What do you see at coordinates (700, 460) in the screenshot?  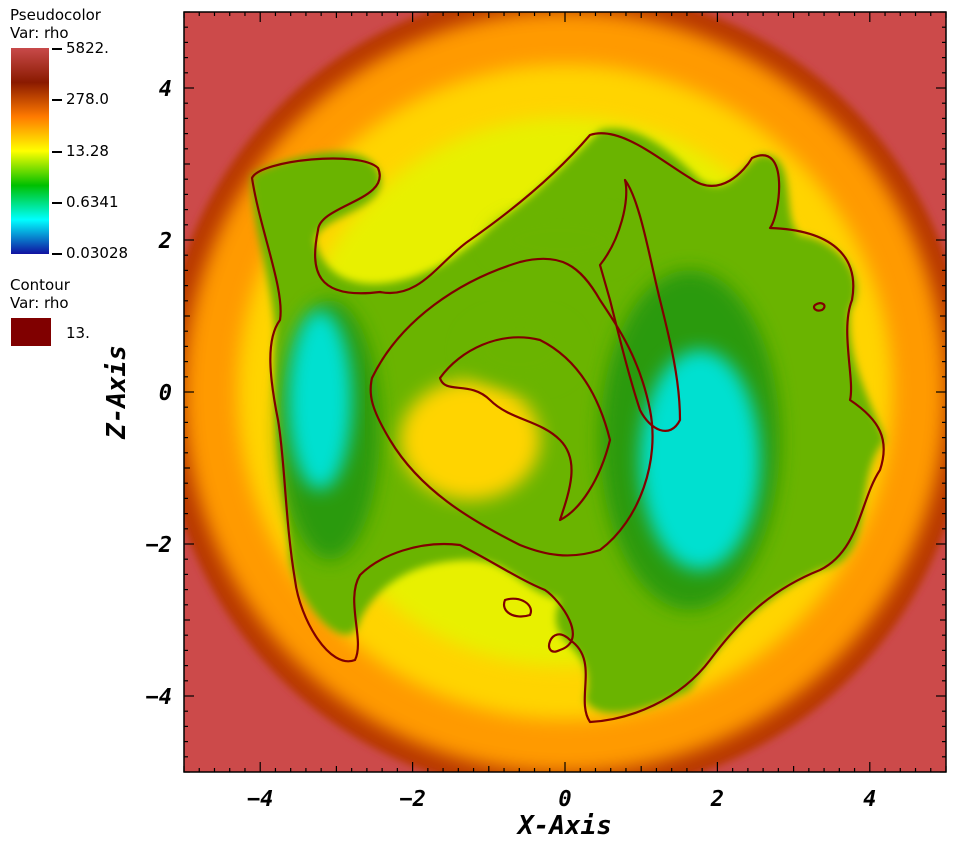 I see `field-cyan-right` at bounding box center [700, 460].